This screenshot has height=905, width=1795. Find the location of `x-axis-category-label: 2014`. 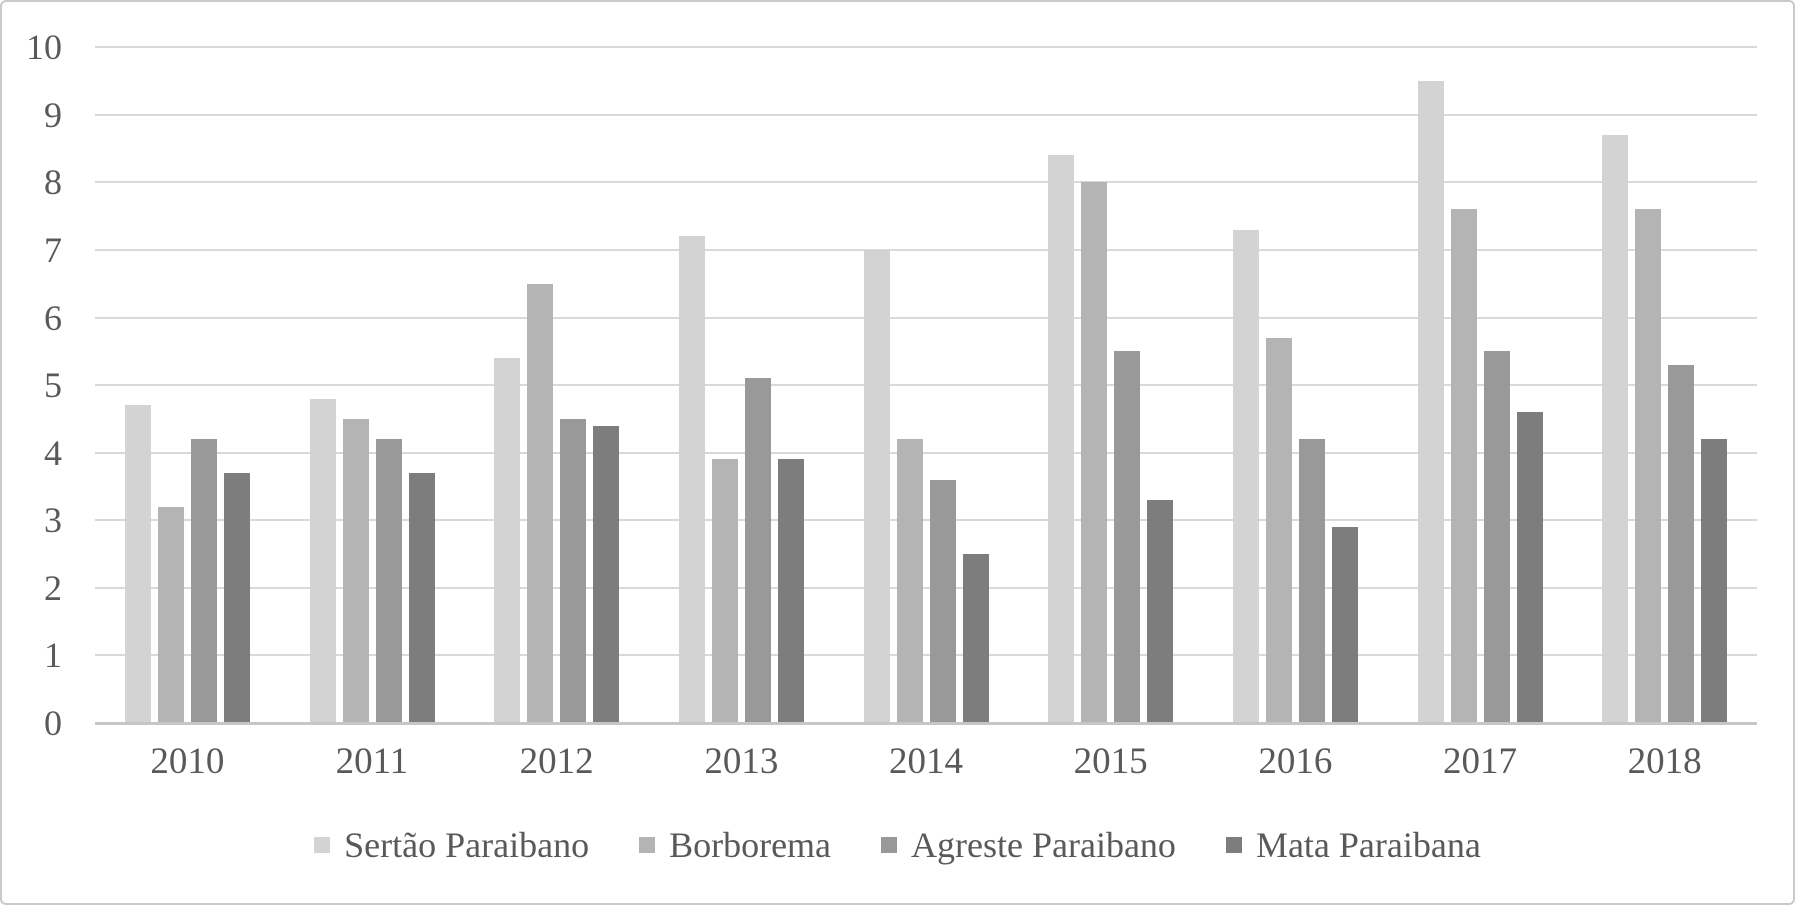

x-axis-category-label: 2014 is located at coordinates (926, 761).